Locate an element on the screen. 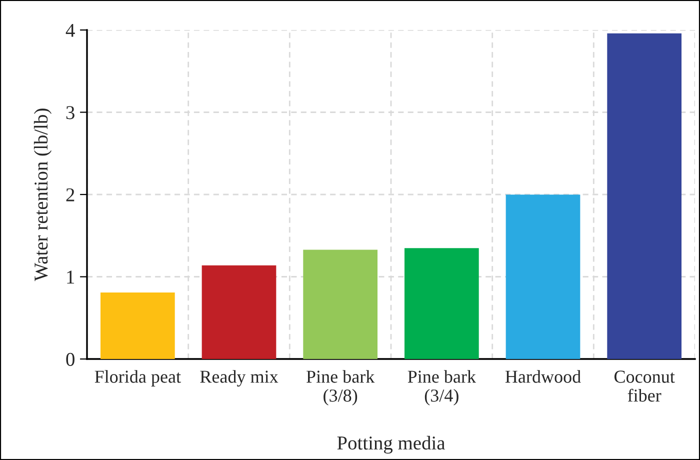  y-tick-label: 2 is located at coordinates (70, 195).